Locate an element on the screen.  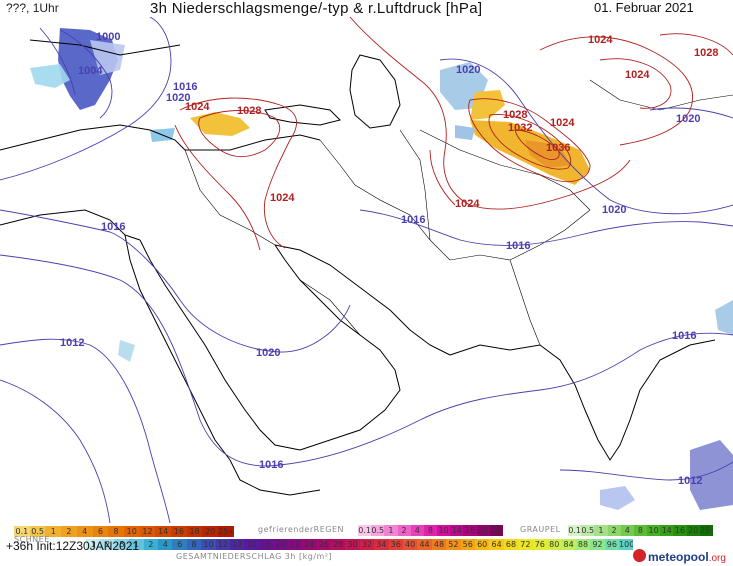
graupel-swatch: 2 is located at coordinates (614, 530).